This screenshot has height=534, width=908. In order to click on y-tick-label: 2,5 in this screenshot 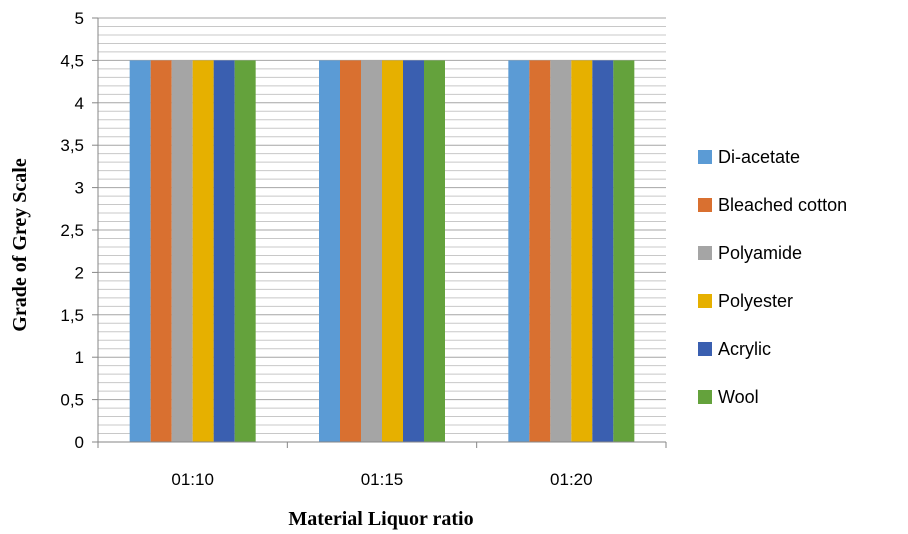, I will do `click(72, 230)`.